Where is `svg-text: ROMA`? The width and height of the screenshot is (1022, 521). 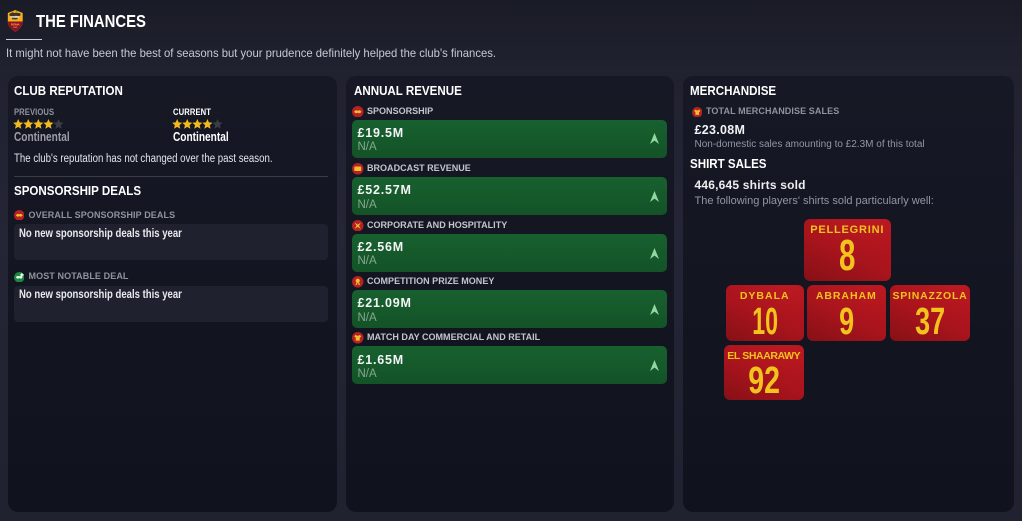 svg-text: ROMA is located at coordinates (16, 25).